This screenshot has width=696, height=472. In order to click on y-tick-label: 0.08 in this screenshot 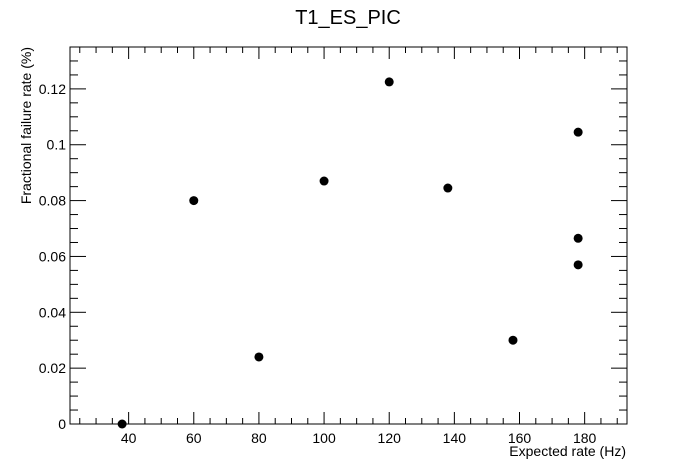, I will do `click(52, 201)`.